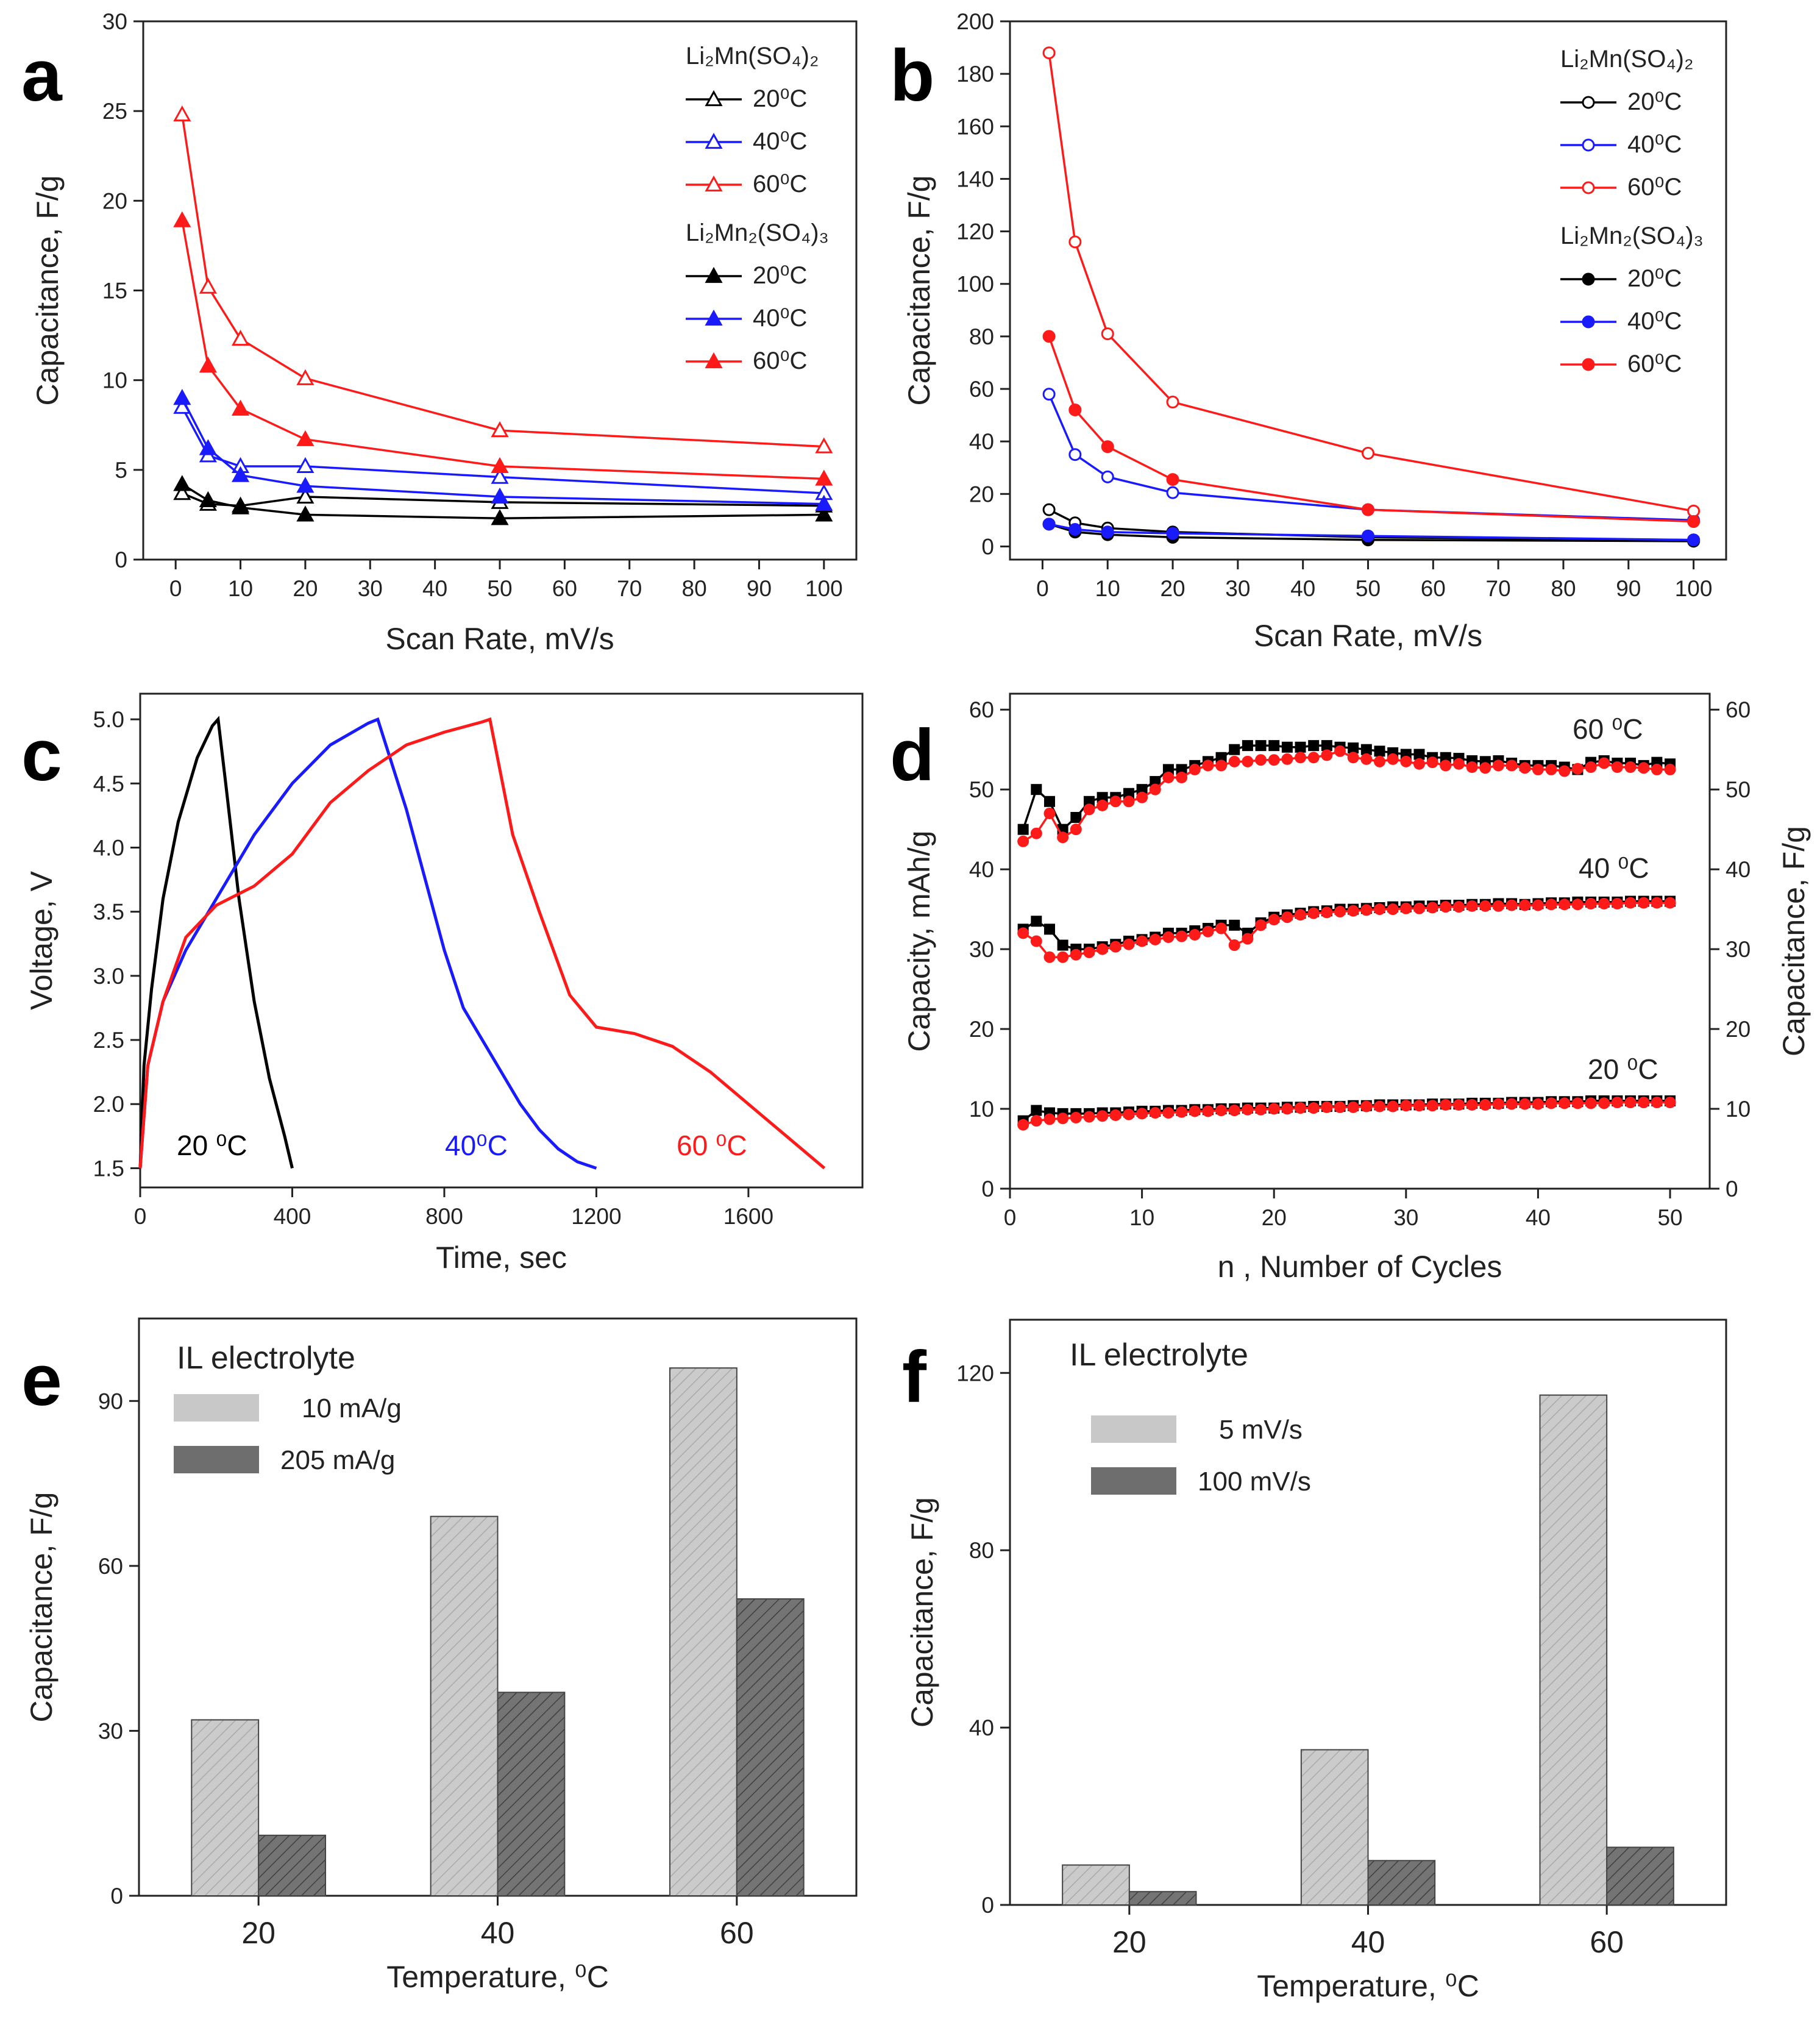 The width and height of the screenshot is (1820, 2025). I want to click on x-tick-label: 20, so click(258, 1933).